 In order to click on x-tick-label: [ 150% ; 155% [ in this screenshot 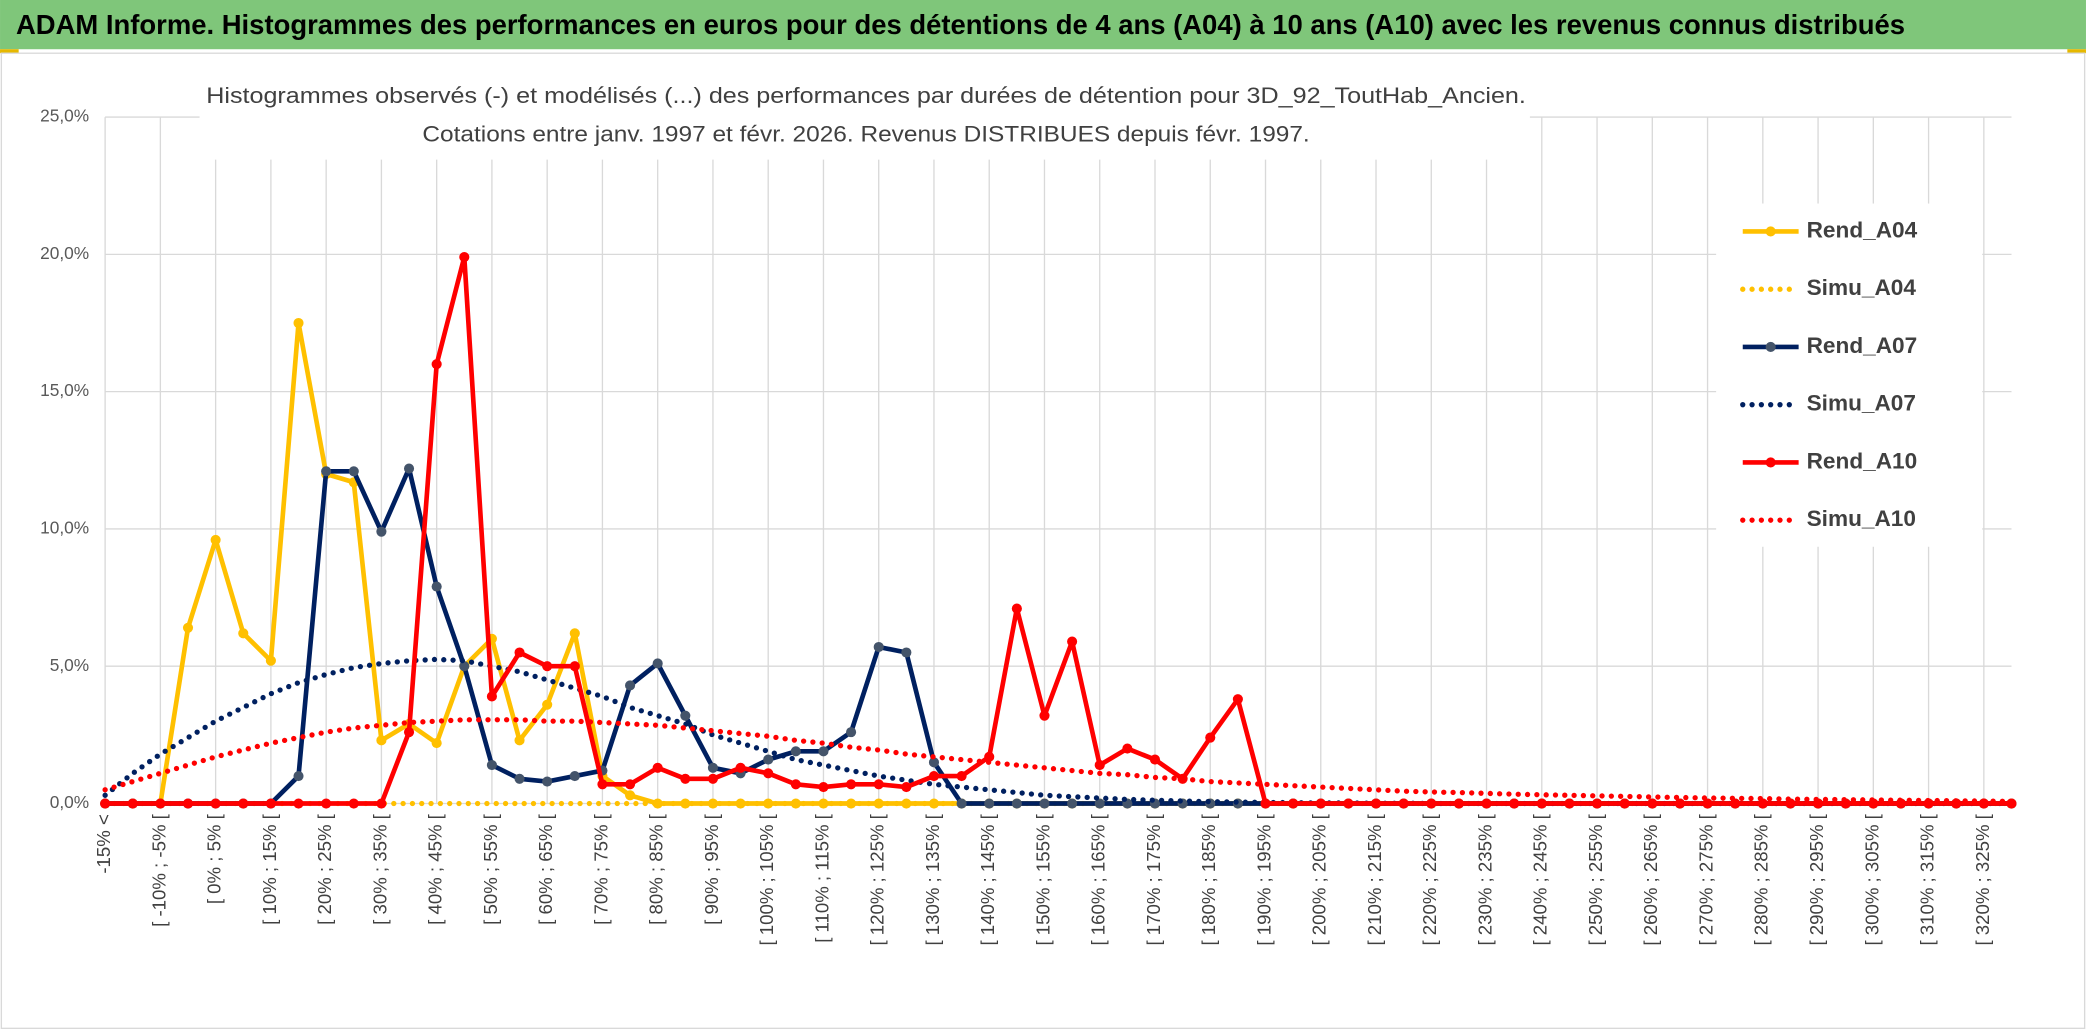, I will do `click(1042, 879)`.